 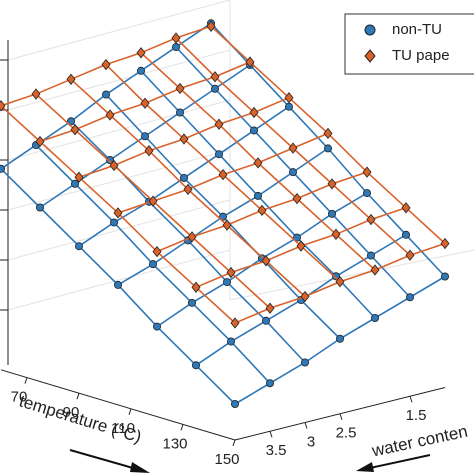 What do you see at coordinates (123, 428) in the screenshot?
I see `x-tick-label: 110` at bounding box center [123, 428].